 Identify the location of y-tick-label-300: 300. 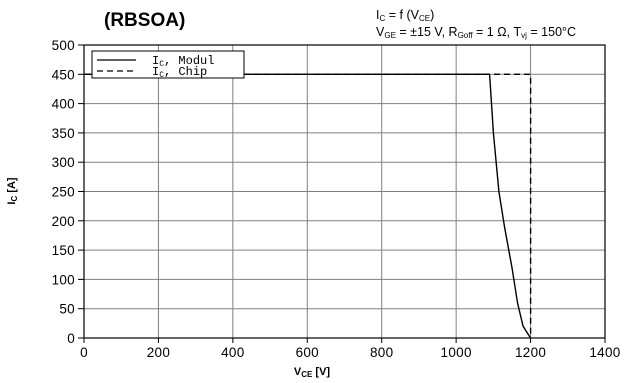
(63, 162).